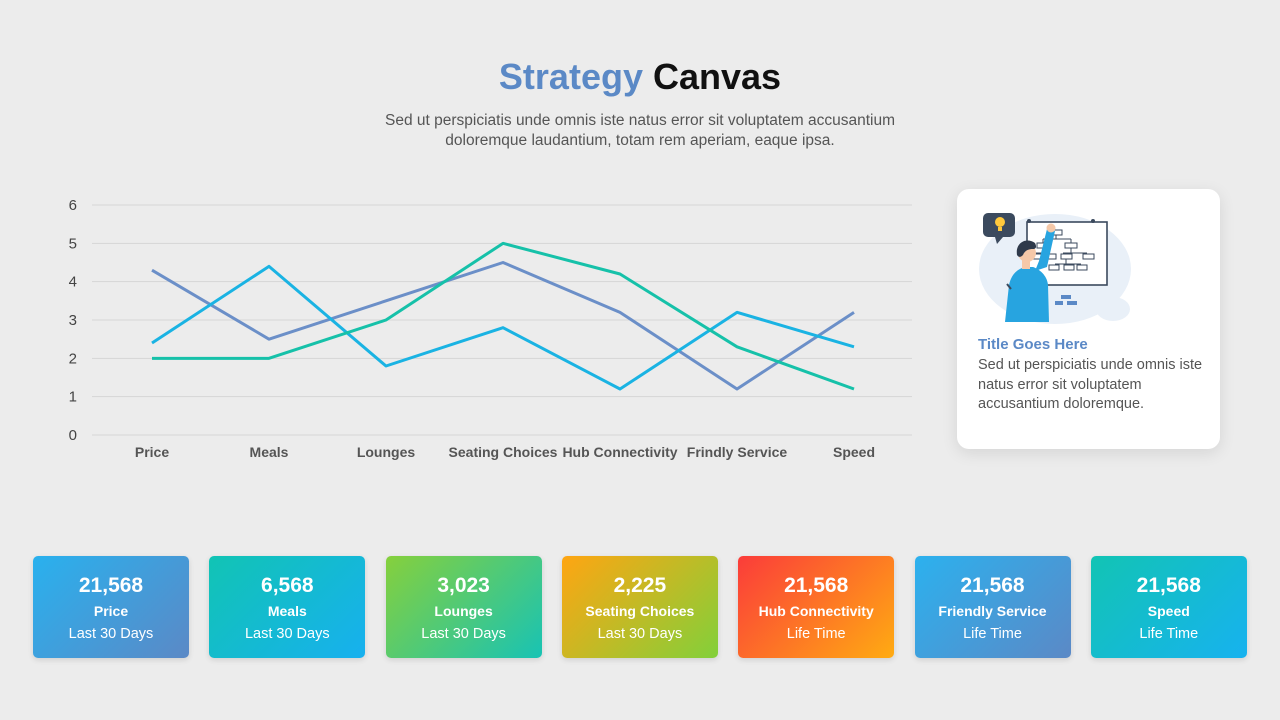  What do you see at coordinates (386, 452) in the screenshot?
I see `x-tick-label: Lounges` at bounding box center [386, 452].